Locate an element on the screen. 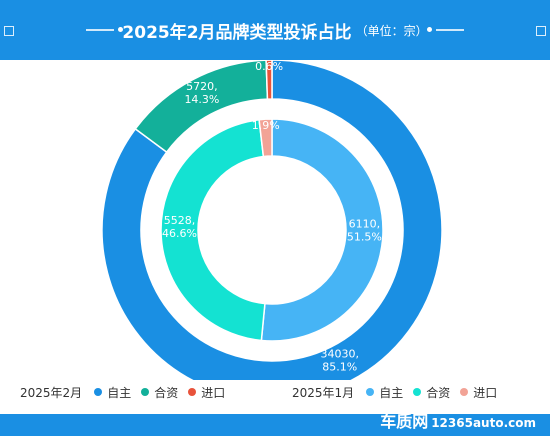  inner-label-jv: 5528, 46.6% is located at coordinates (179, 227).